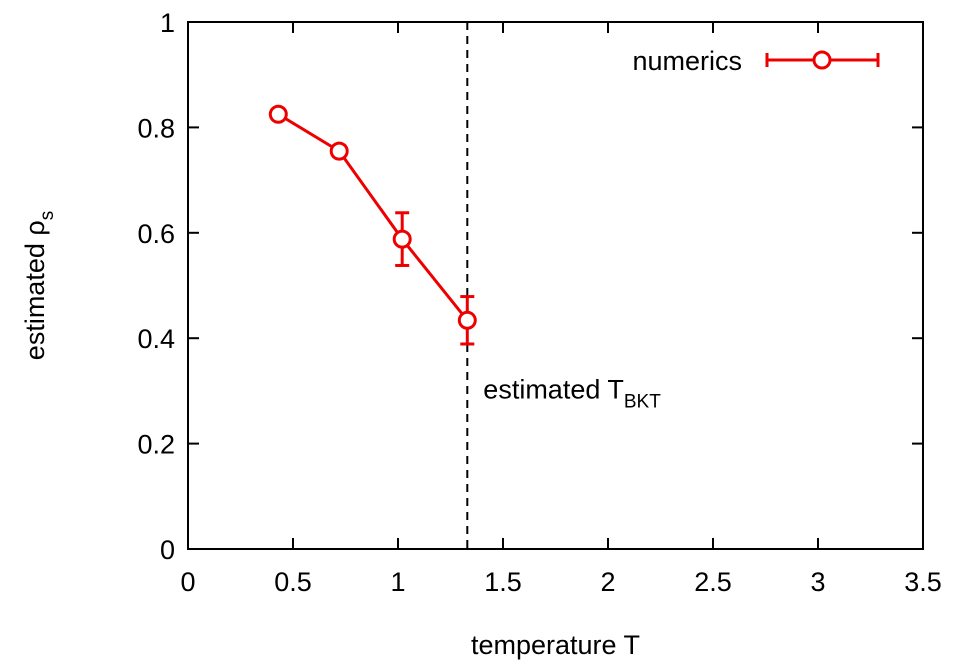 Image resolution: width=959 pixels, height=663 pixels. What do you see at coordinates (553, 389) in the screenshot?
I see `tbkt-annotation-main: estimated T` at bounding box center [553, 389].